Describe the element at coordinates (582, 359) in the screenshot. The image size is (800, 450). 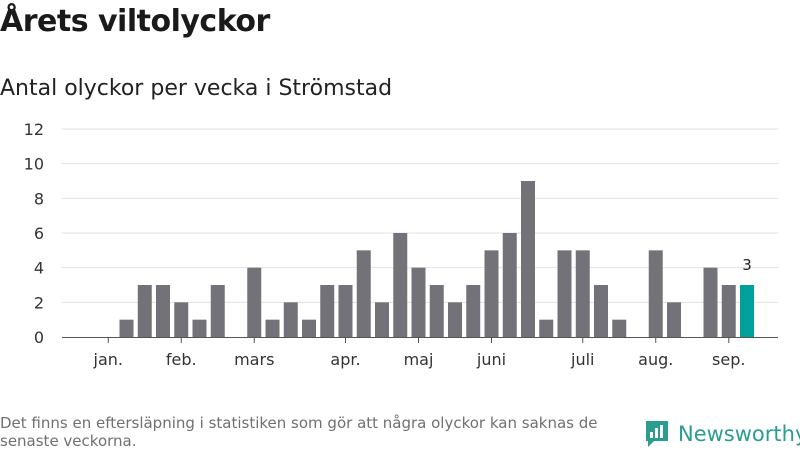
I see `x-tick-label: juli` at that location.